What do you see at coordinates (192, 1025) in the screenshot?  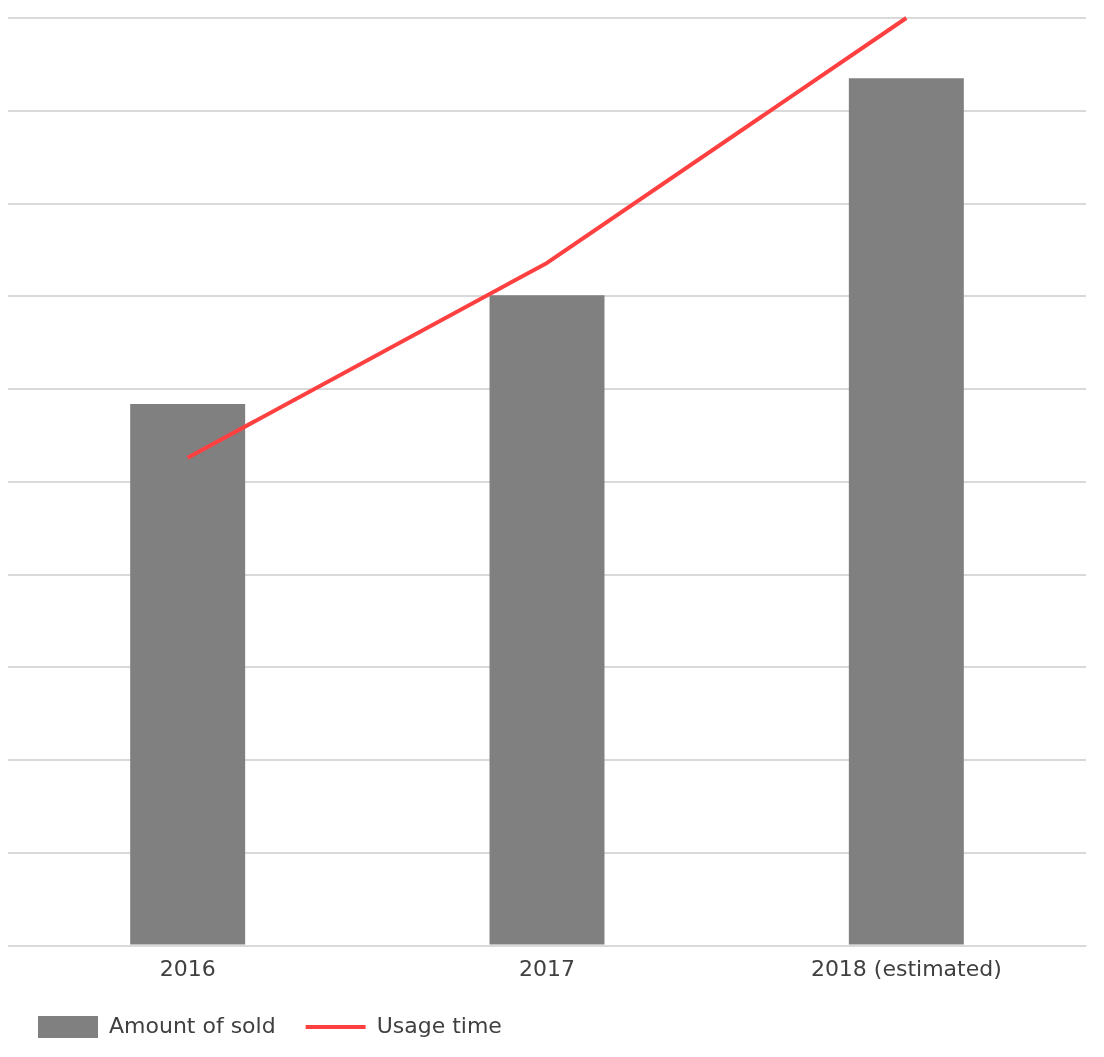 I see `legend-label: Amount of sold` at bounding box center [192, 1025].